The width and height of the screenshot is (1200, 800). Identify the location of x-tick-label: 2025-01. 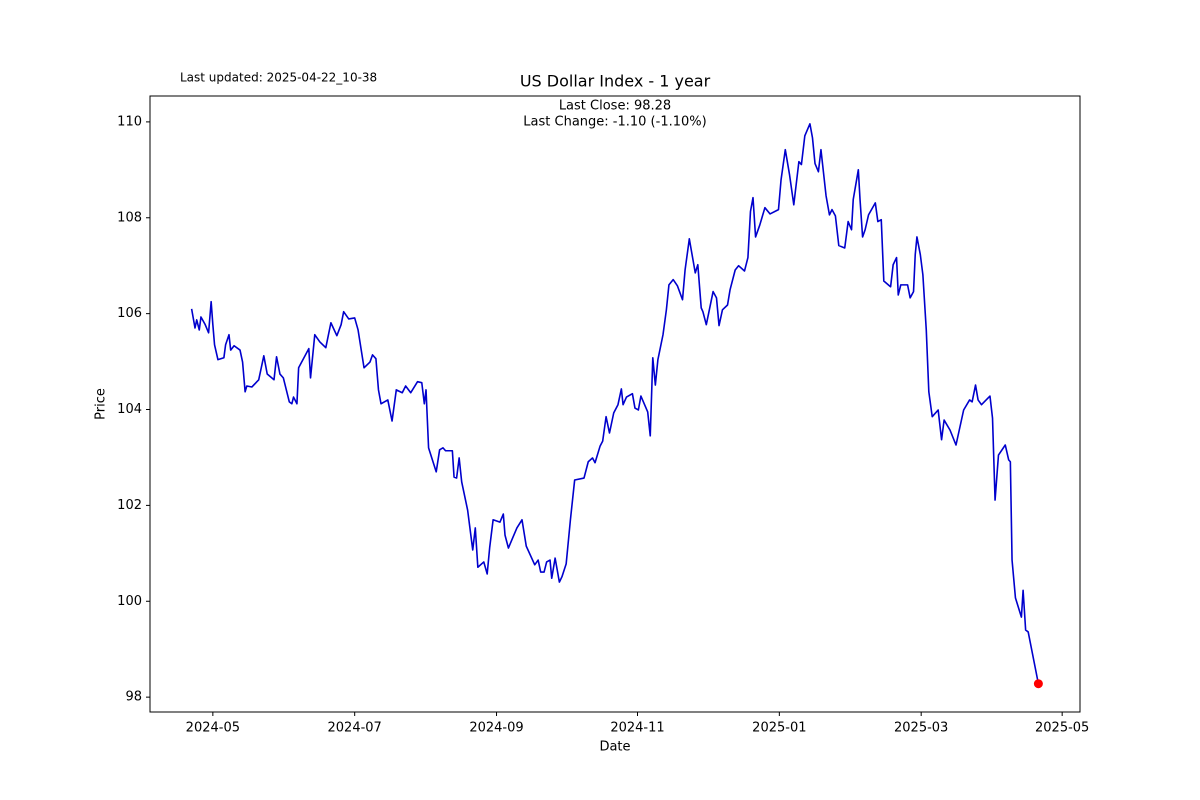
(779, 728).